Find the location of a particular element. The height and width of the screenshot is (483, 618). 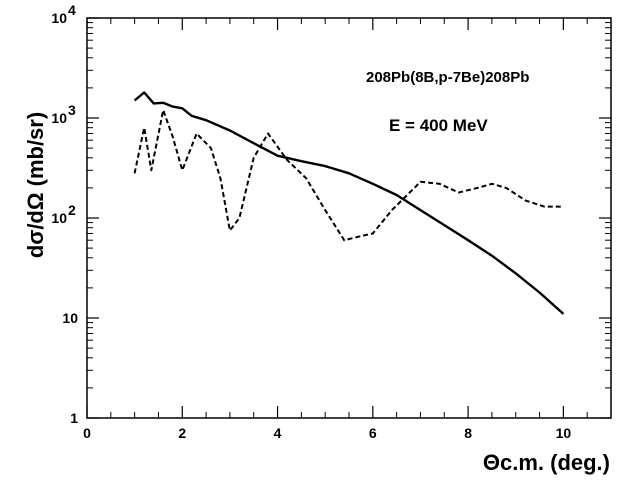

x-tick-label: 8 is located at coordinates (468, 433).